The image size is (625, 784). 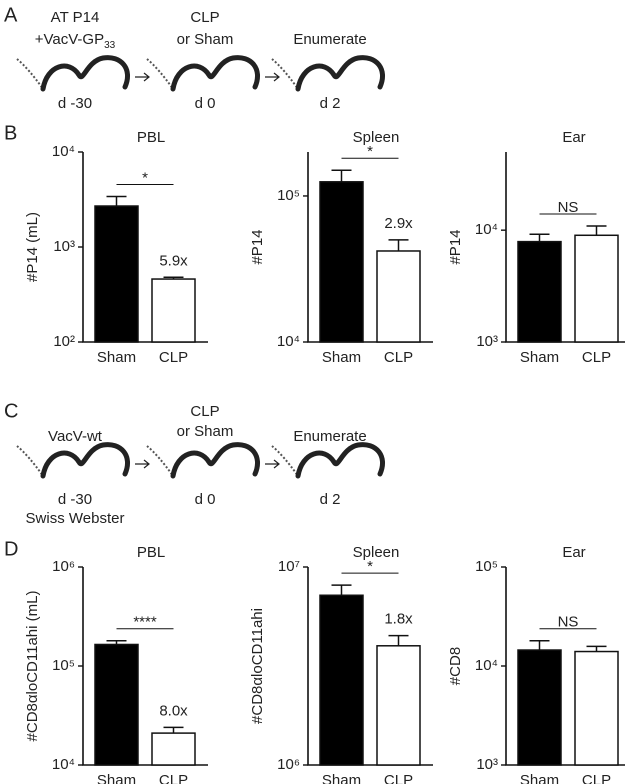 What do you see at coordinates (11, 411) in the screenshot?
I see `panel-label: C` at bounding box center [11, 411].